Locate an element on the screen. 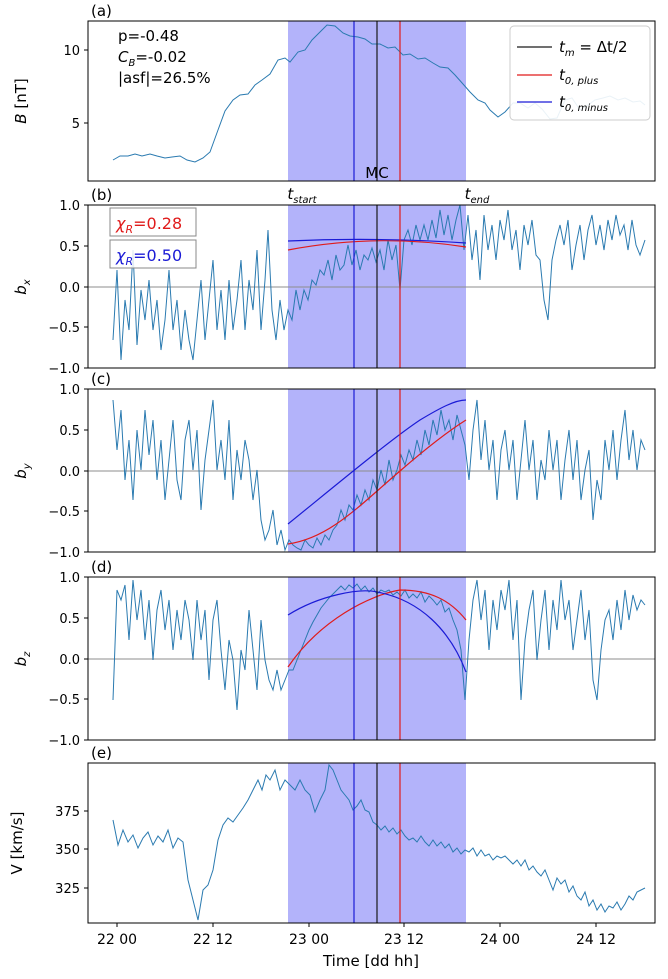 This screenshot has width=668, height=979. t-start-label: tstart is located at coordinates (302, 195).